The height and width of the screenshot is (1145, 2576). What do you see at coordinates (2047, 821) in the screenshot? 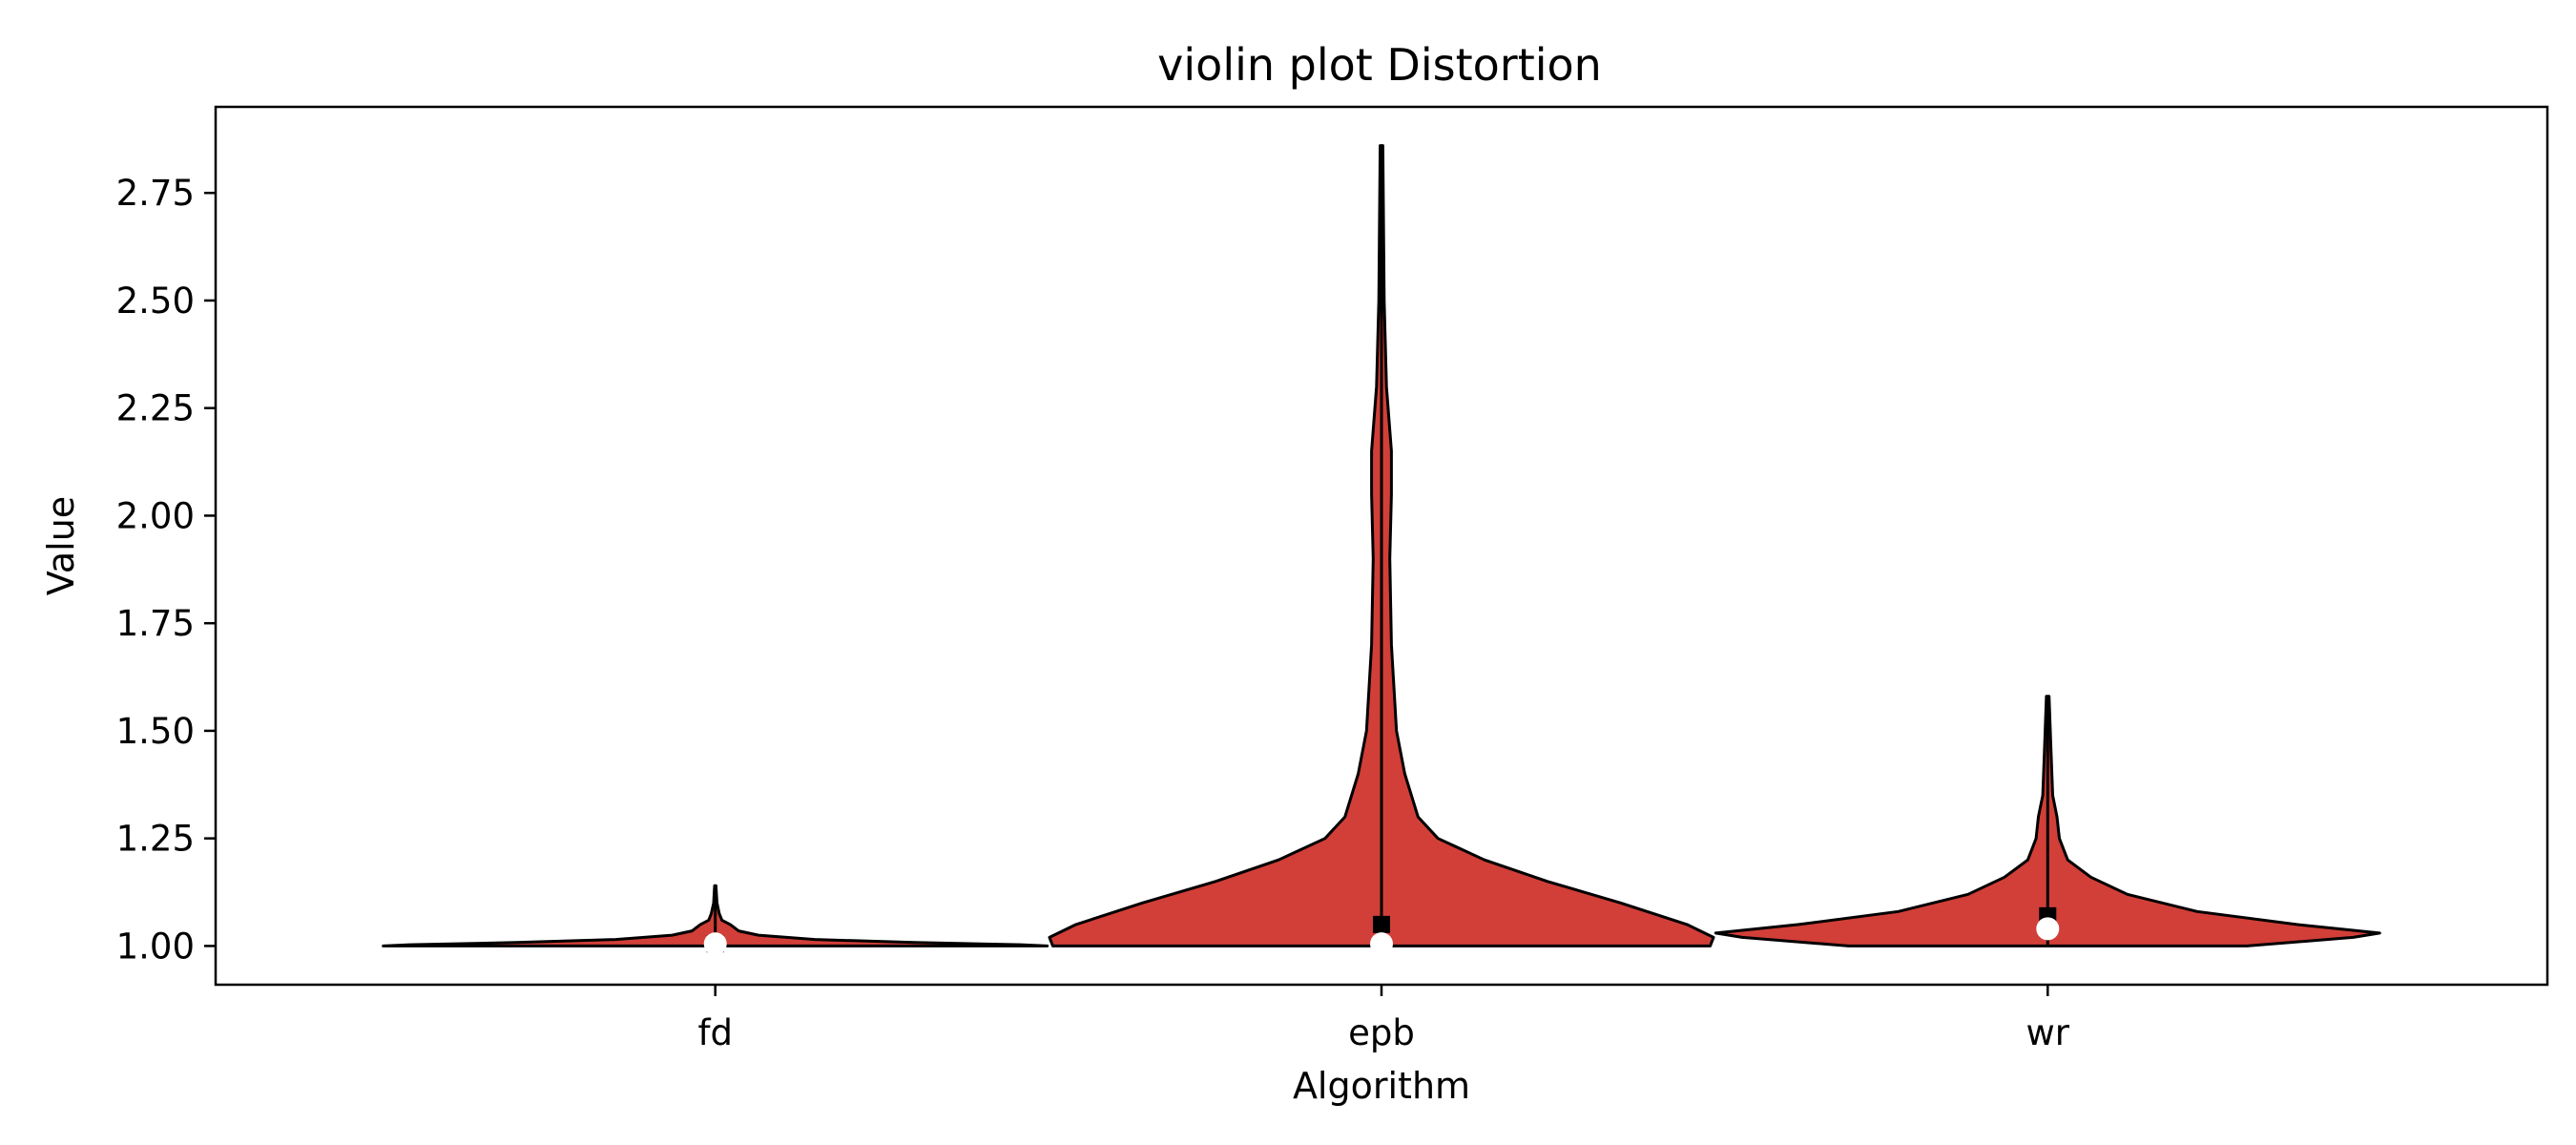
I see `violin-wr` at bounding box center [2047, 821].